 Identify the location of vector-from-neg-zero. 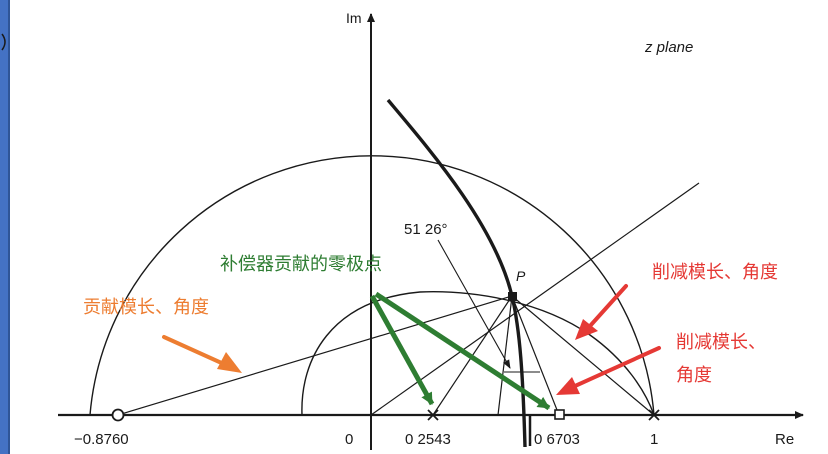
(315, 355).